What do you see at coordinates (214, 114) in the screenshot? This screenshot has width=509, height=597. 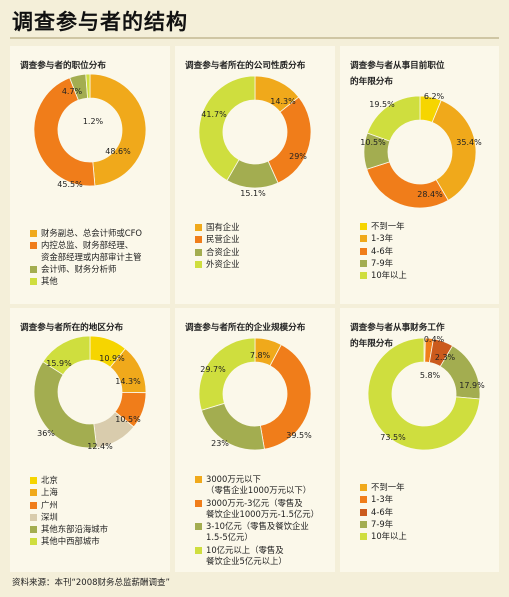 I see `slice-value-label: 41.7%` at bounding box center [214, 114].